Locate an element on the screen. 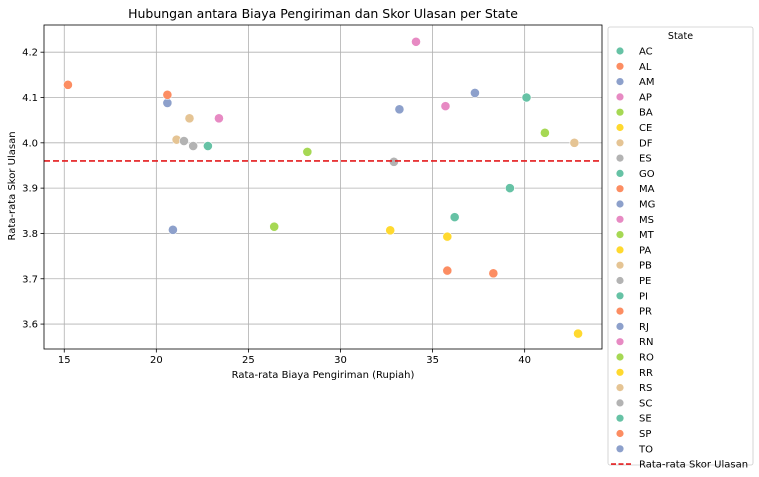 Image resolution: width=759 pixels, height=477 pixels. legend-label-mt: MT is located at coordinates (647, 235).